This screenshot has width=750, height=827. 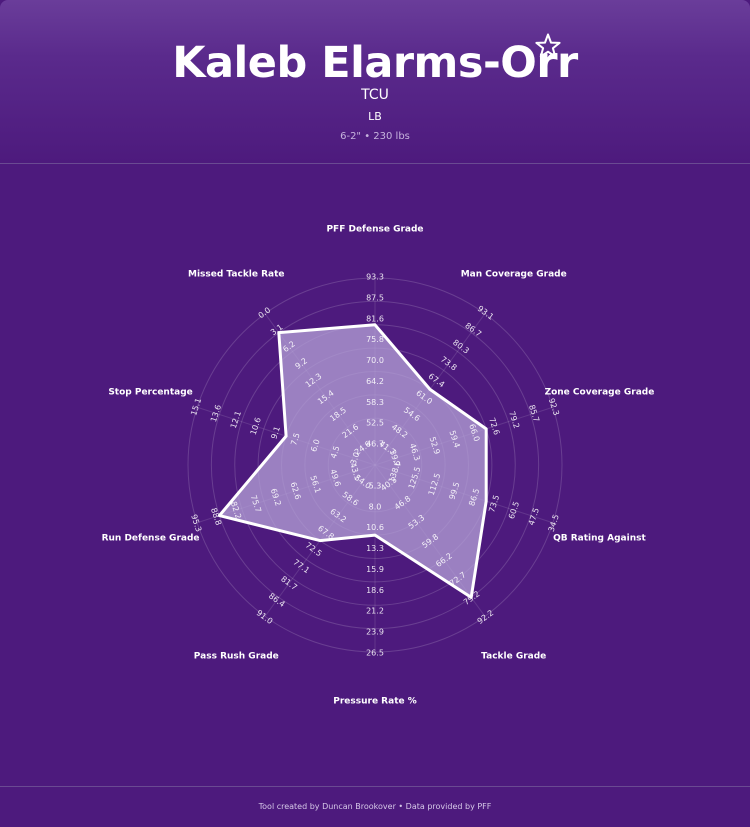 What do you see at coordinates (216, 517) in the screenshot?
I see `tick-label: 88.8` at bounding box center [216, 517].